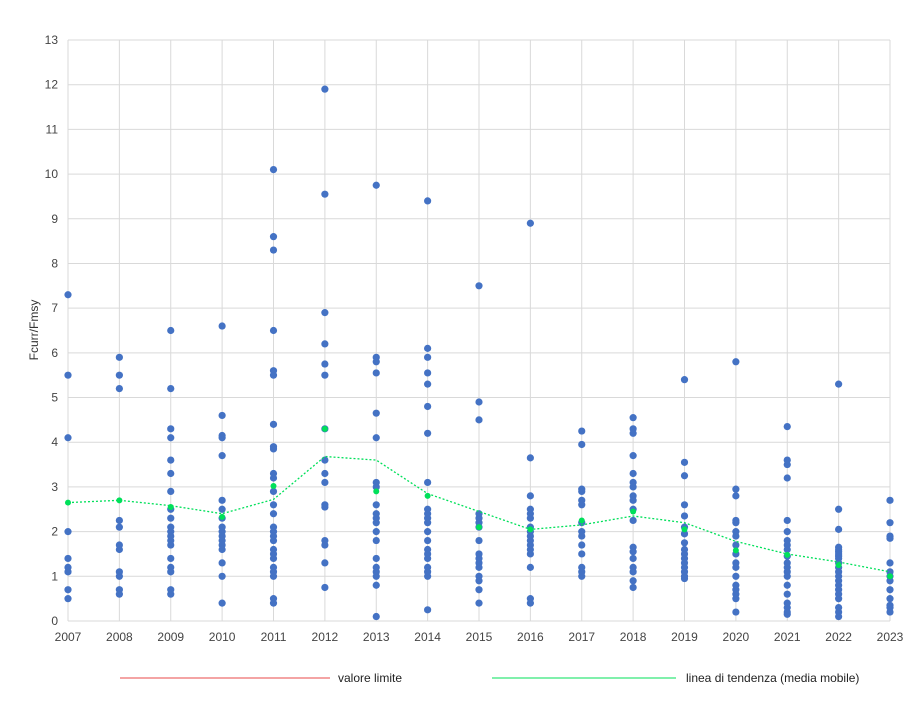  I want to click on y-tick-label: 7, so click(54, 308).